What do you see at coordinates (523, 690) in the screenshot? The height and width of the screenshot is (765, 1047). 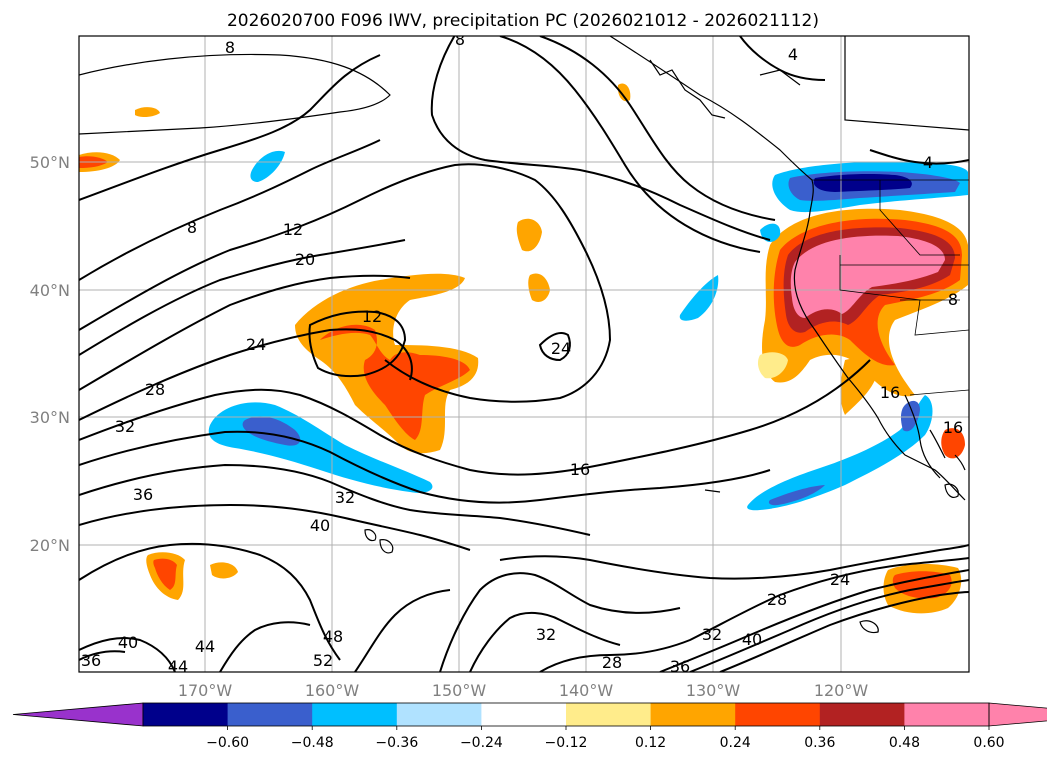 I see `longitude-labels: 170°W 160°W 150°W 140°W 130°W 120°W` at bounding box center [523, 690].